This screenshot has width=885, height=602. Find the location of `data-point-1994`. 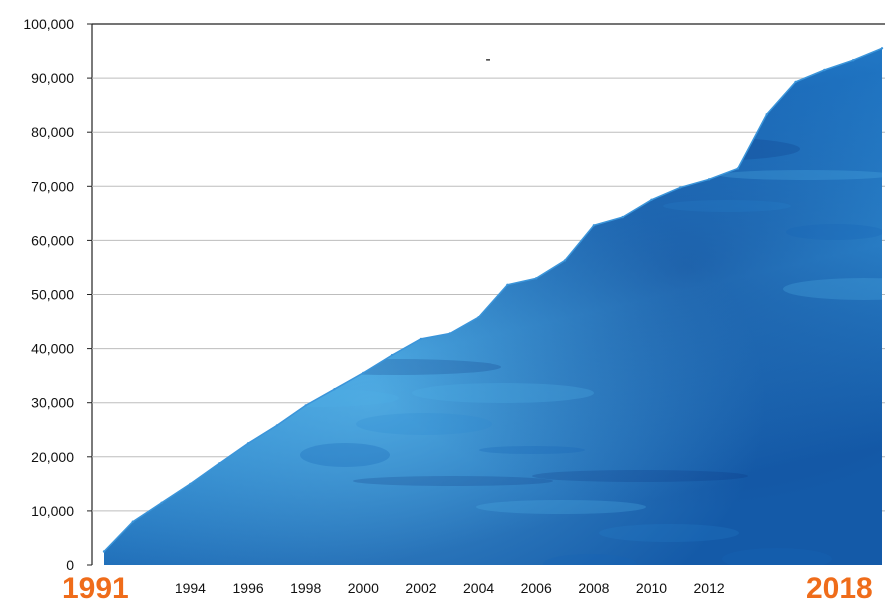

data-point-1994 is located at coordinates (190, 484).